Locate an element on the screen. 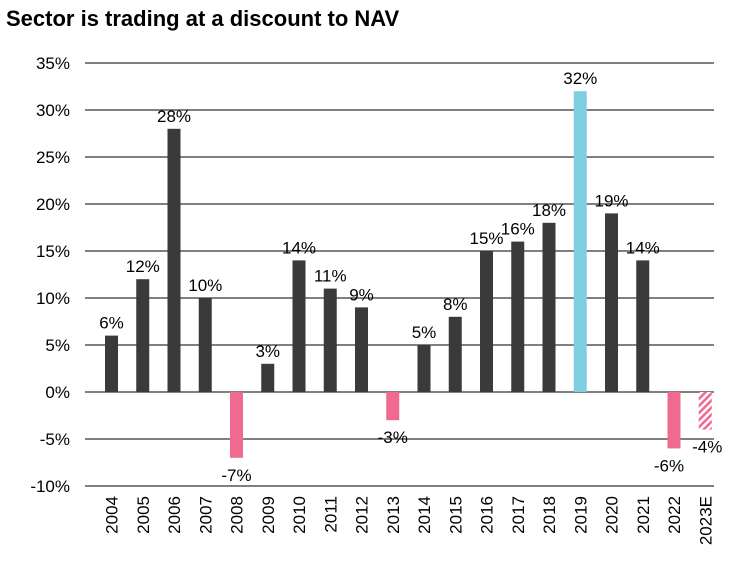 Image resolution: width=734 pixels, height=569 pixels. y-tick-label: 0% is located at coordinates (57, 392).